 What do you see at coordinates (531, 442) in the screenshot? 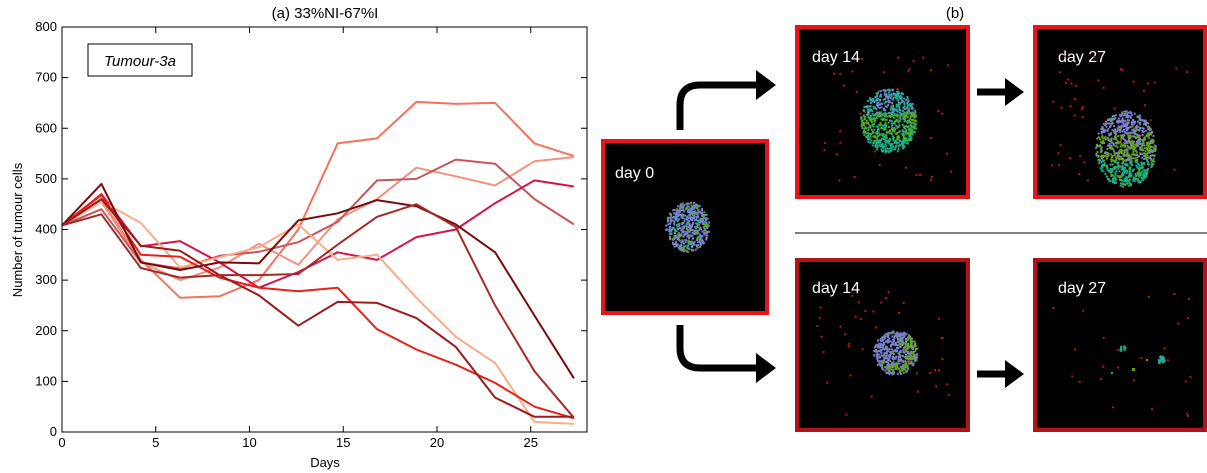
I see `x-tick-label: 25` at bounding box center [531, 442].